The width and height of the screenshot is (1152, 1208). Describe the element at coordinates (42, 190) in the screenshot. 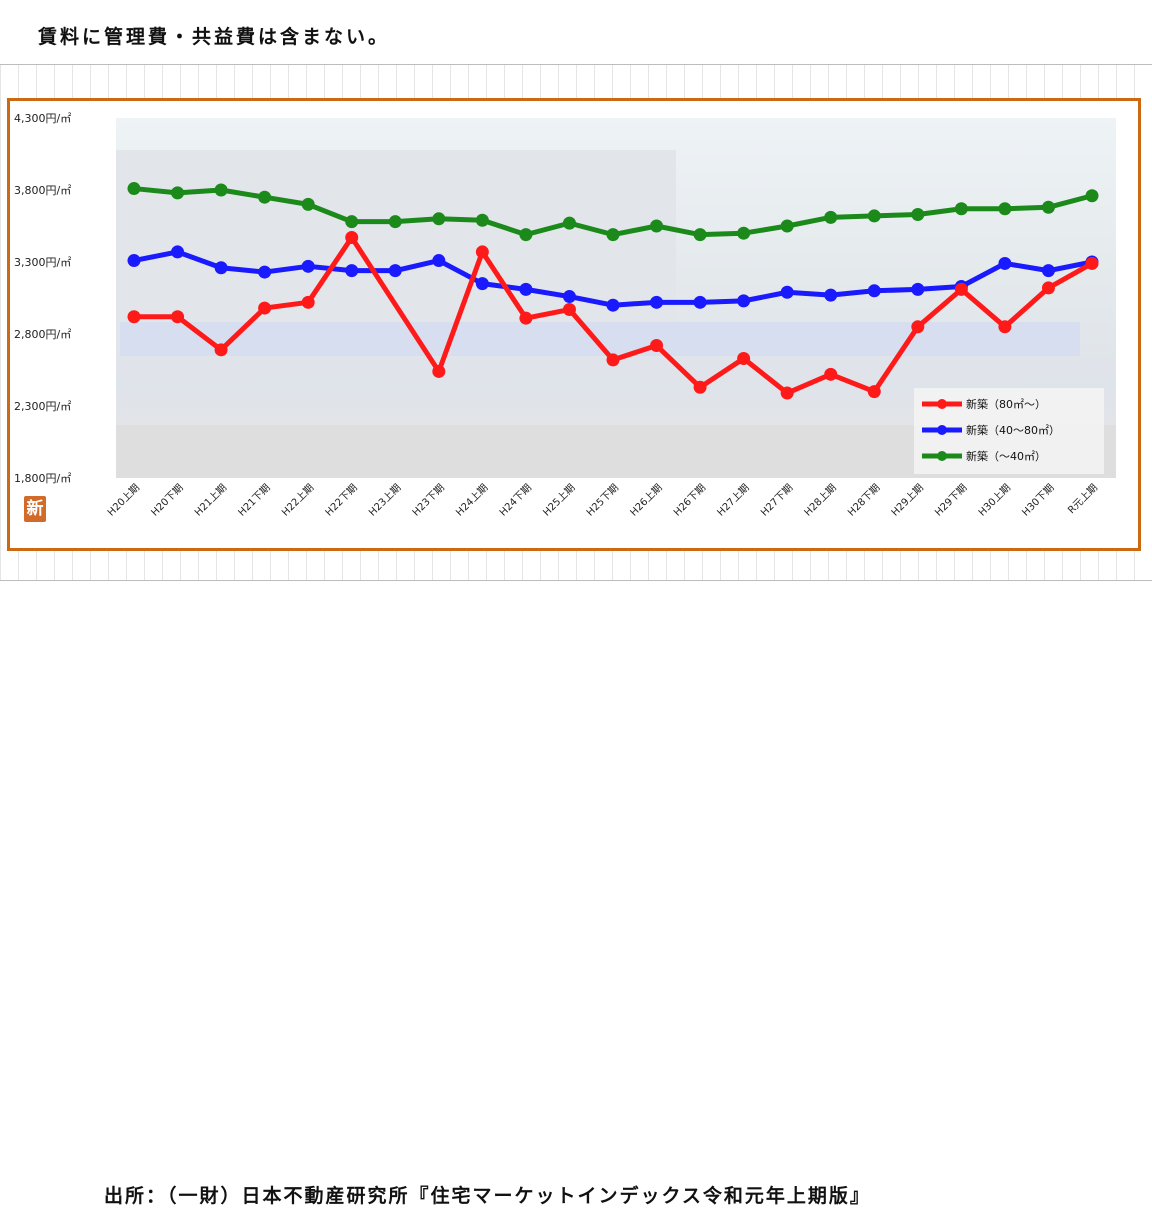

I see `y-tick-label: 3,800円/㎡` at that location.